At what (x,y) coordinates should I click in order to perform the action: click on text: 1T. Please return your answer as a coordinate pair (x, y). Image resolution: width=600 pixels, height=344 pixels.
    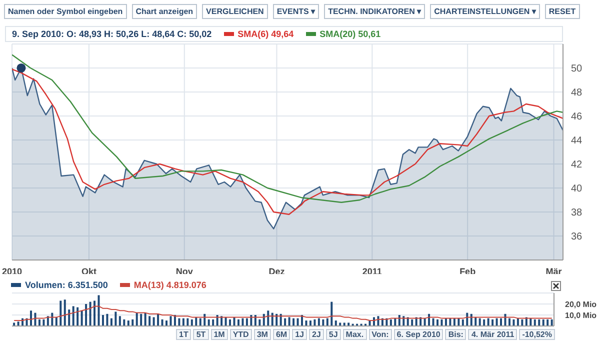
    Looking at the image, I should click on (184, 334).